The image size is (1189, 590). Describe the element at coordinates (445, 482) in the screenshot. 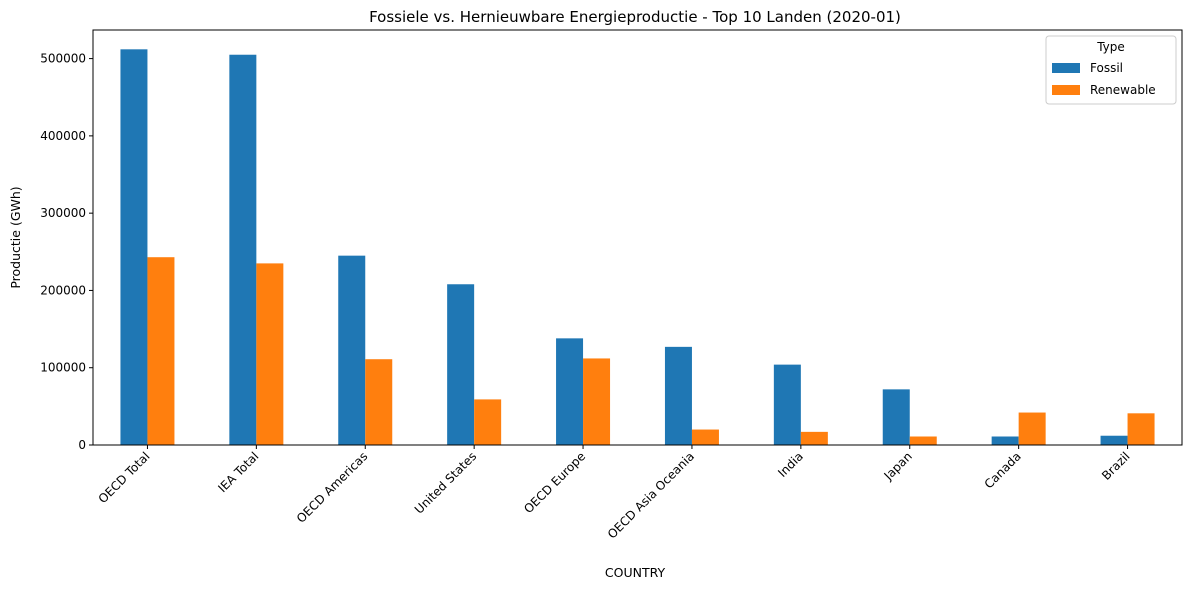

I see `x-tick-label-united-states: United States` at that location.